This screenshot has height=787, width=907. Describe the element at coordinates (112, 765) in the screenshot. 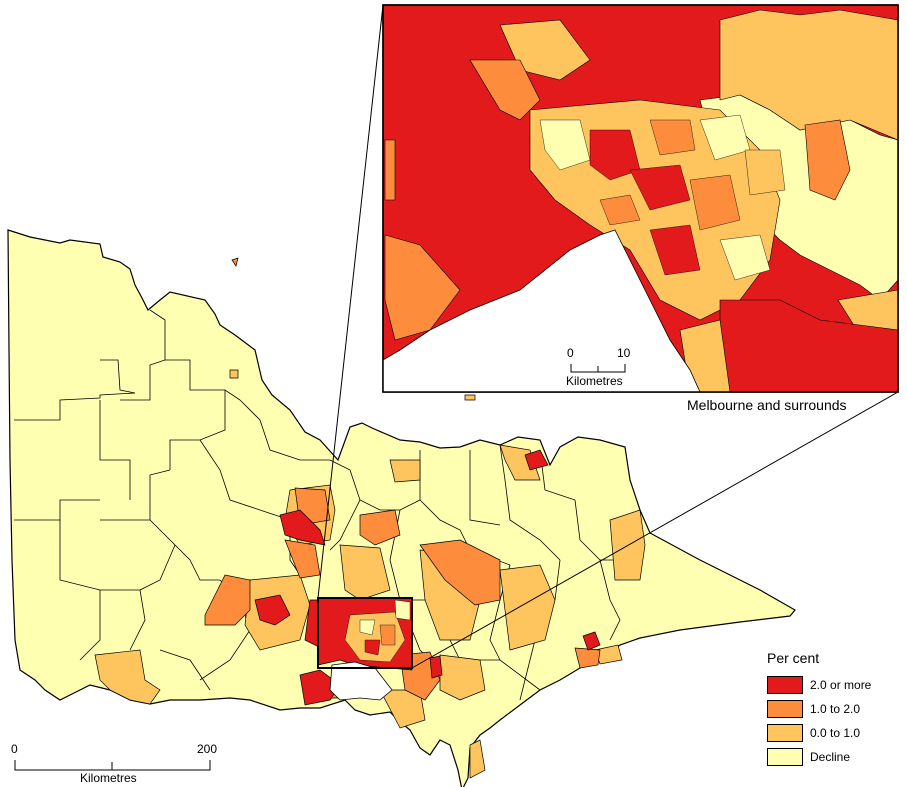

I see `main-scale-bar` at that location.